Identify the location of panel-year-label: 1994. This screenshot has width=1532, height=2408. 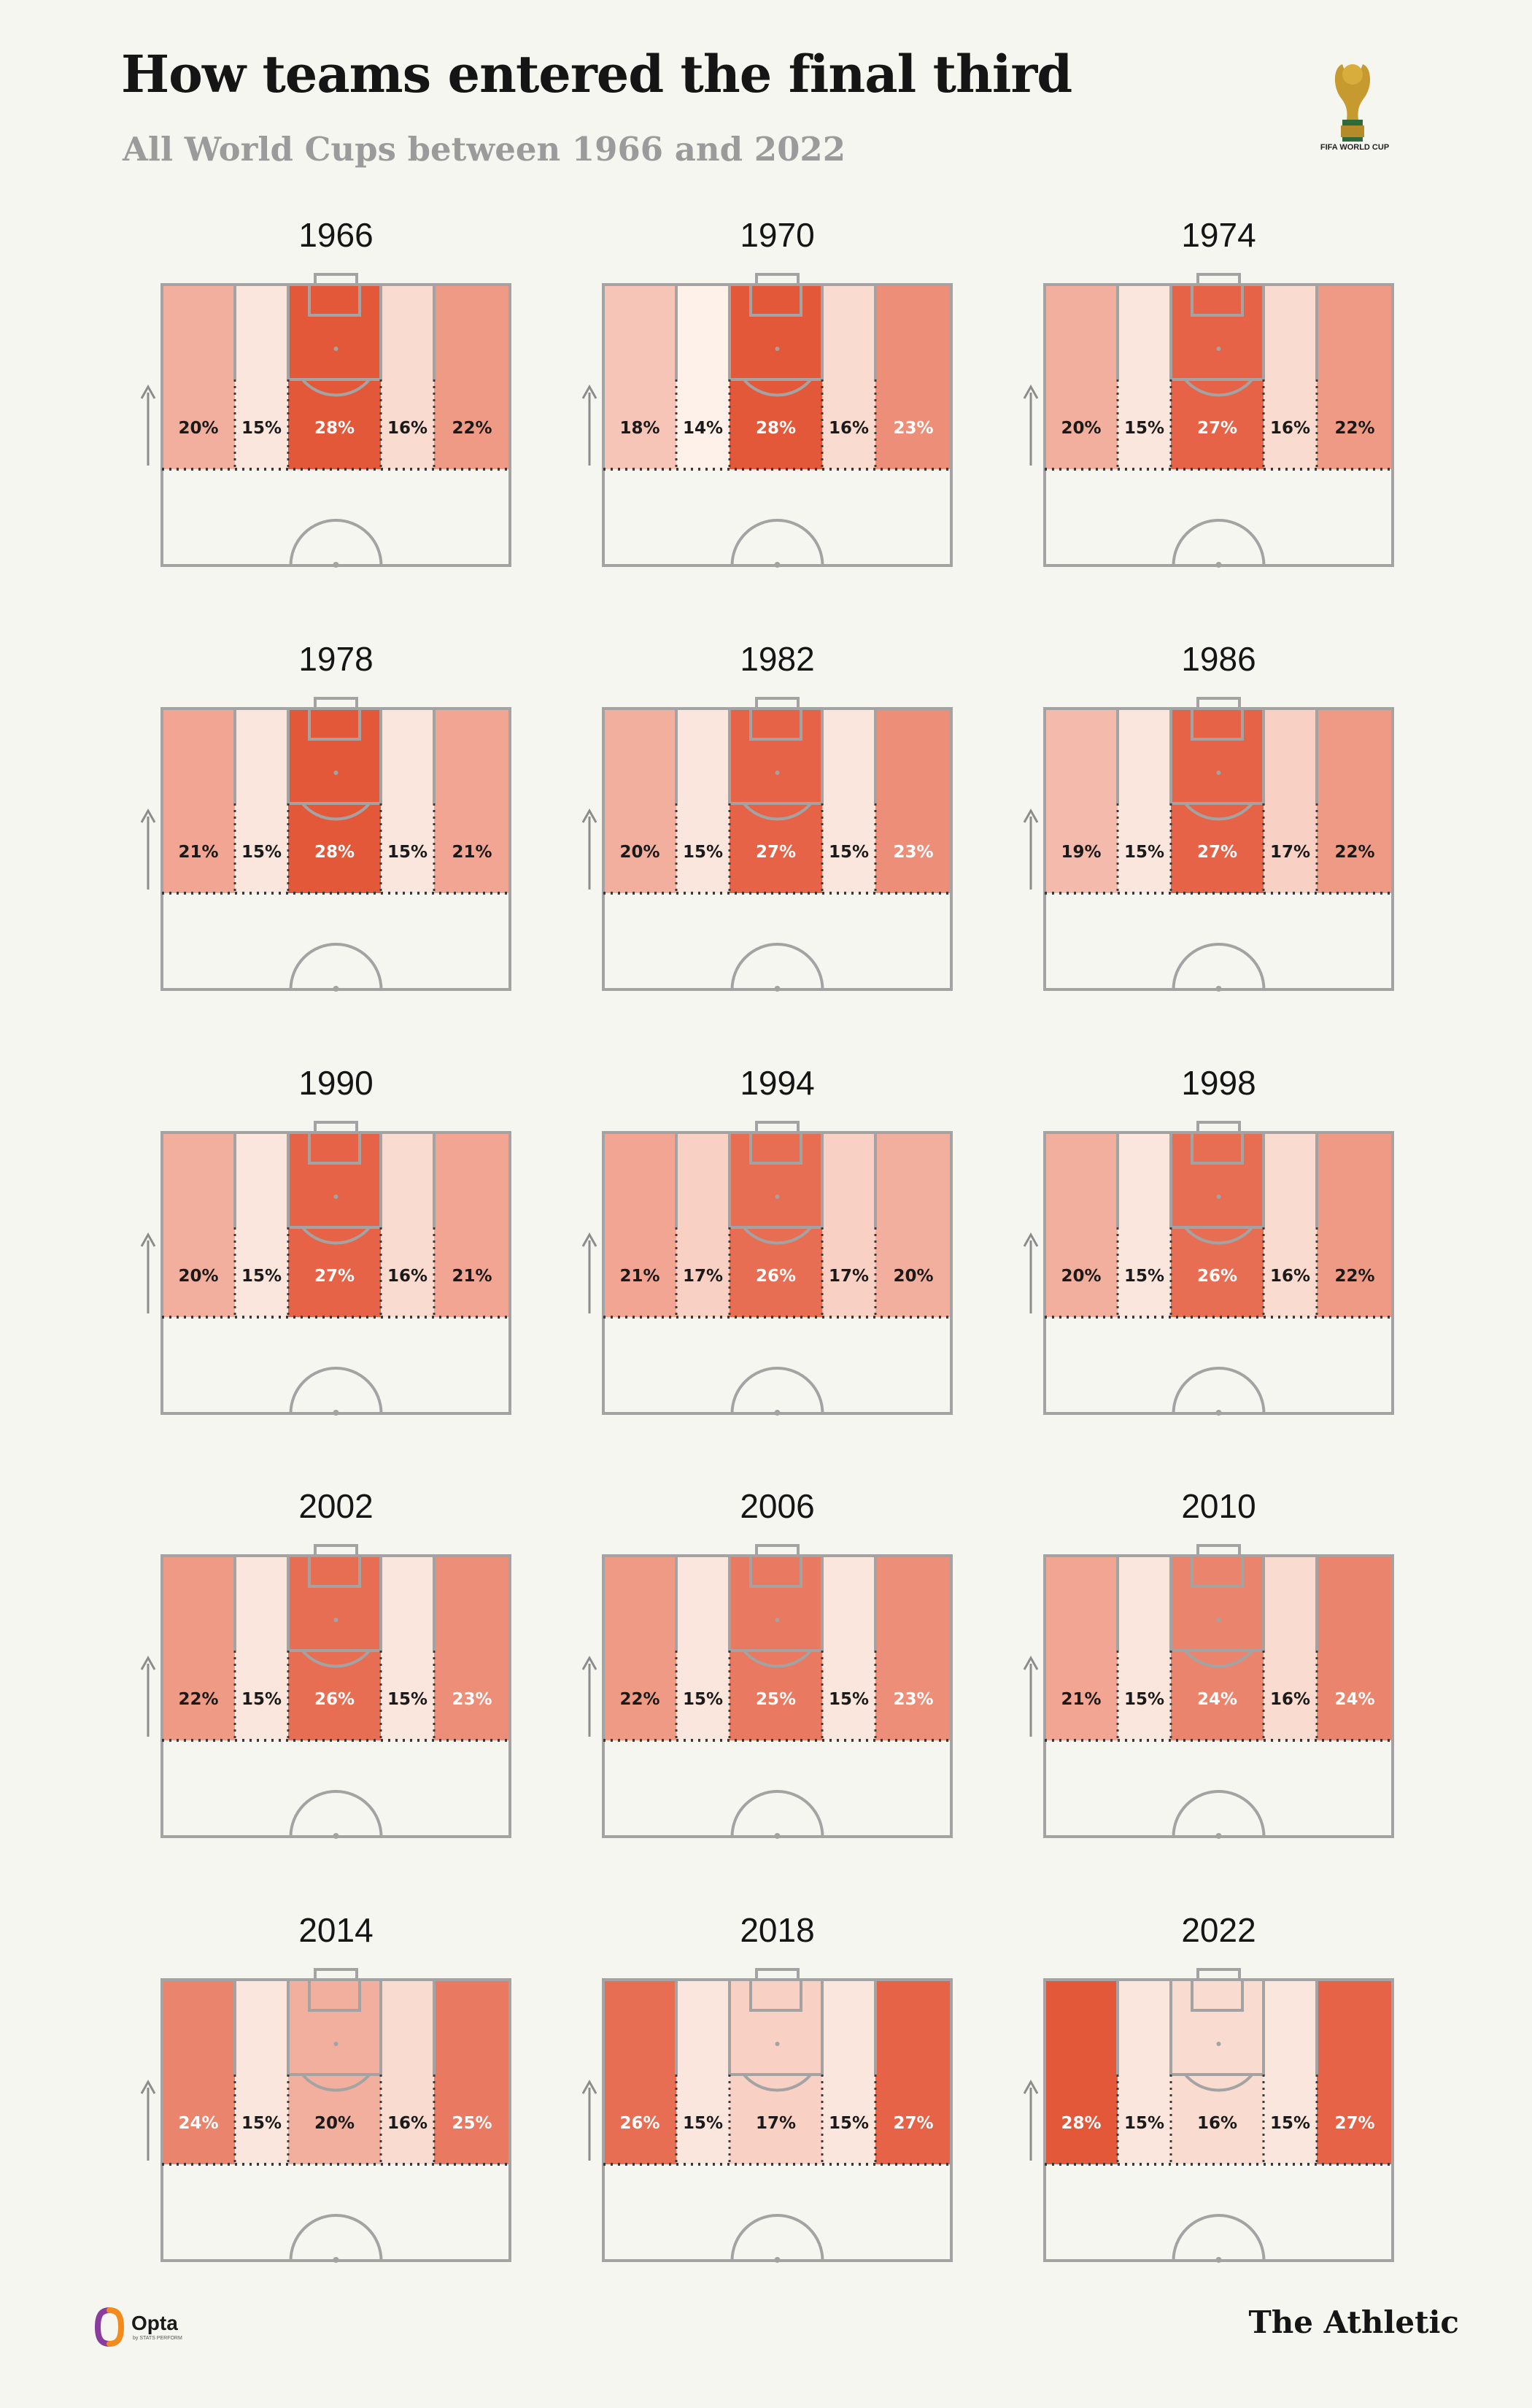
(777, 1083).